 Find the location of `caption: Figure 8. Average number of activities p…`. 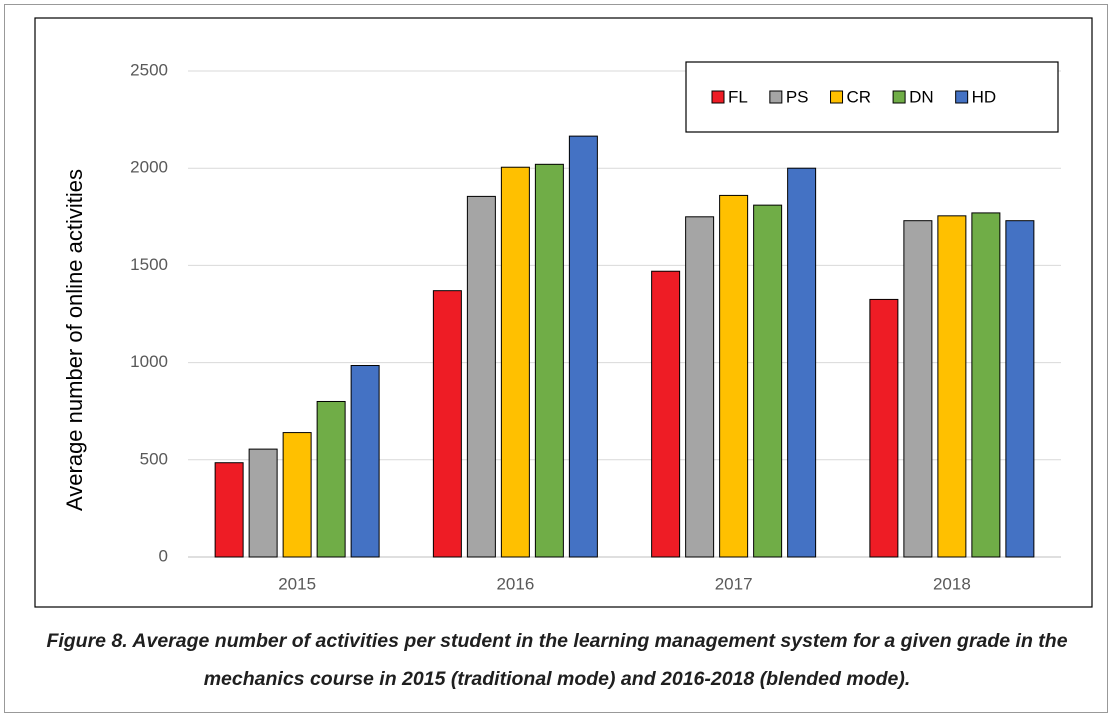

caption: Figure 8. Average number of activities p… is located at coordinates (557, 660).